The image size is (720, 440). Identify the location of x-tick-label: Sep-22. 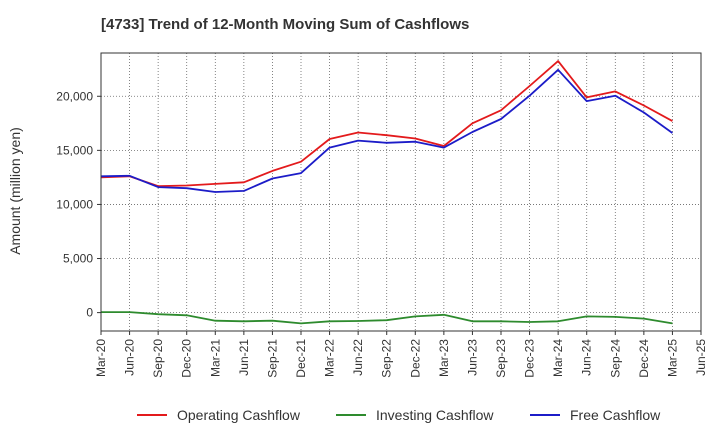
(387, 358).